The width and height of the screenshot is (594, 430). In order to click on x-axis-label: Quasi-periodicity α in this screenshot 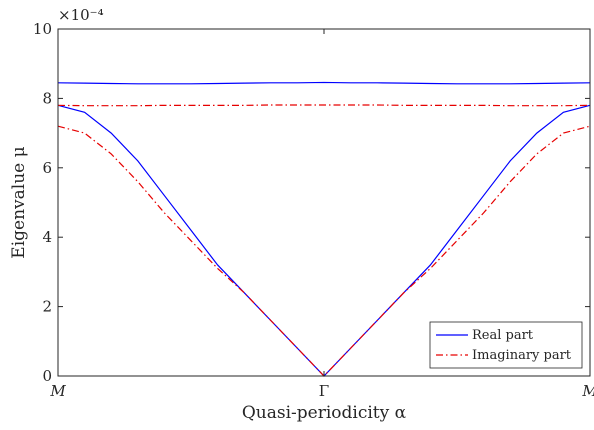, I will do `click(324, 413)`.